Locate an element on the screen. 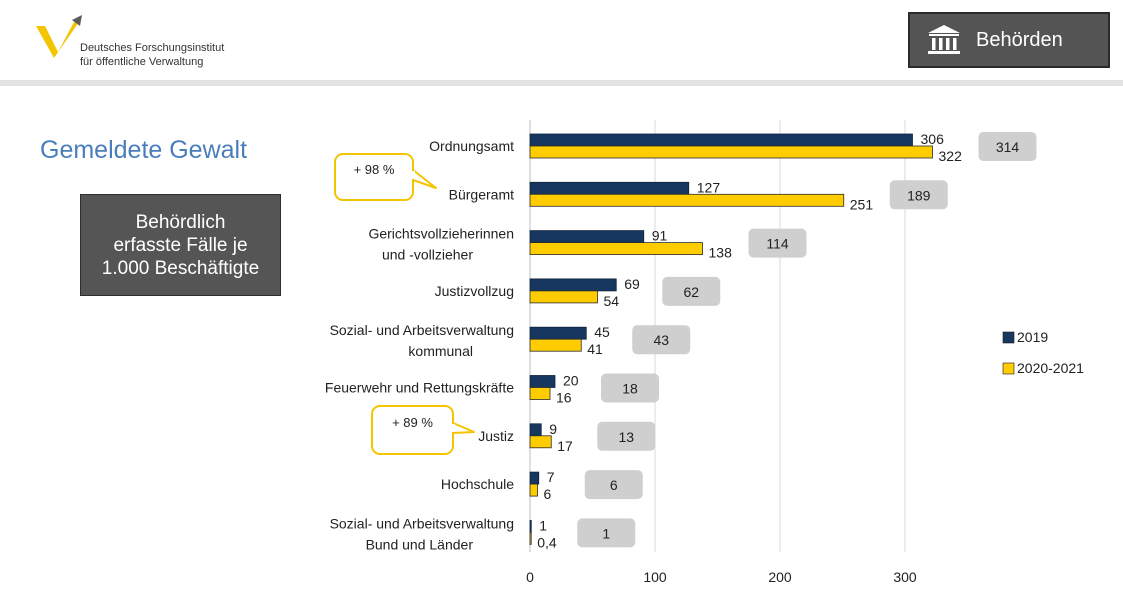 The image size is (1123, 590). value-label-2019: 7 is located at coordinates (551, 477).